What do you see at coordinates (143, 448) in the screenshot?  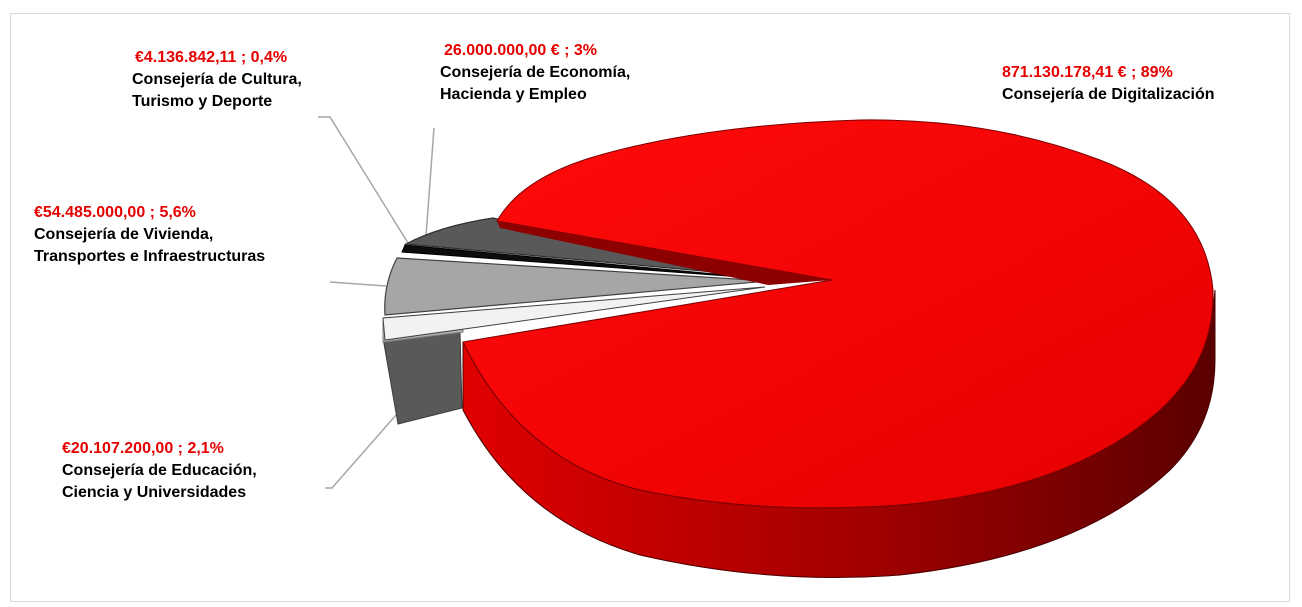 I see `label-educacion-value: €20.107.200,00 ; 2,1%` at bounding box center [143, 448].